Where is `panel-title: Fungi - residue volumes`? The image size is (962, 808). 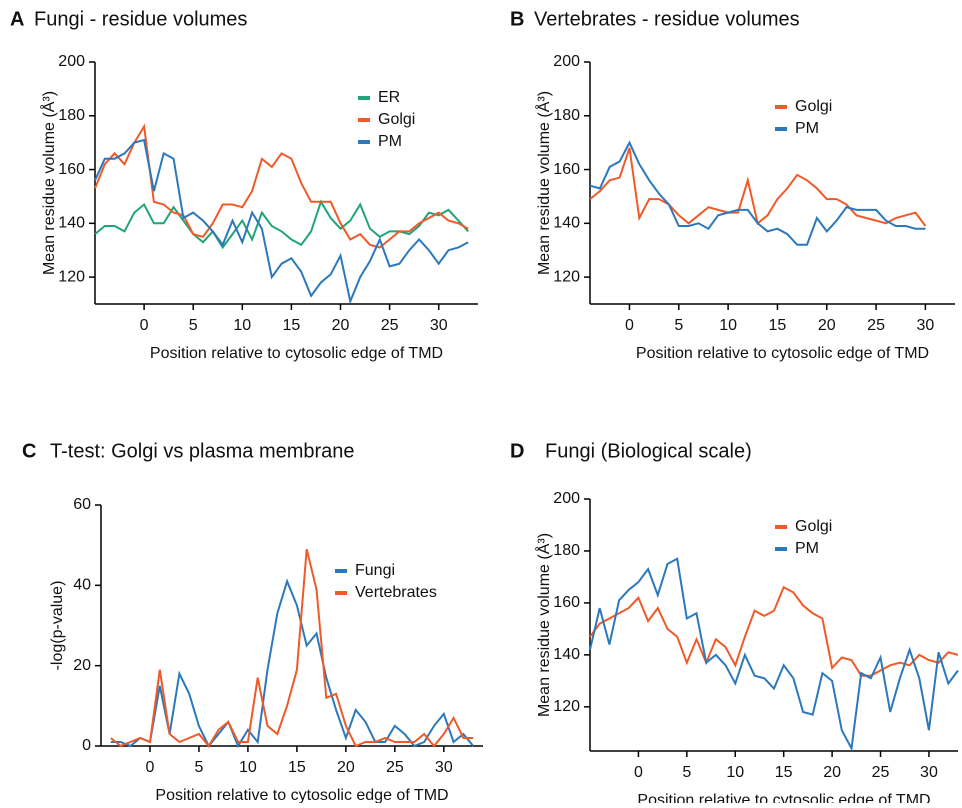
panel-title: Fungi - residue volumes is located at coordinates (140, 19).